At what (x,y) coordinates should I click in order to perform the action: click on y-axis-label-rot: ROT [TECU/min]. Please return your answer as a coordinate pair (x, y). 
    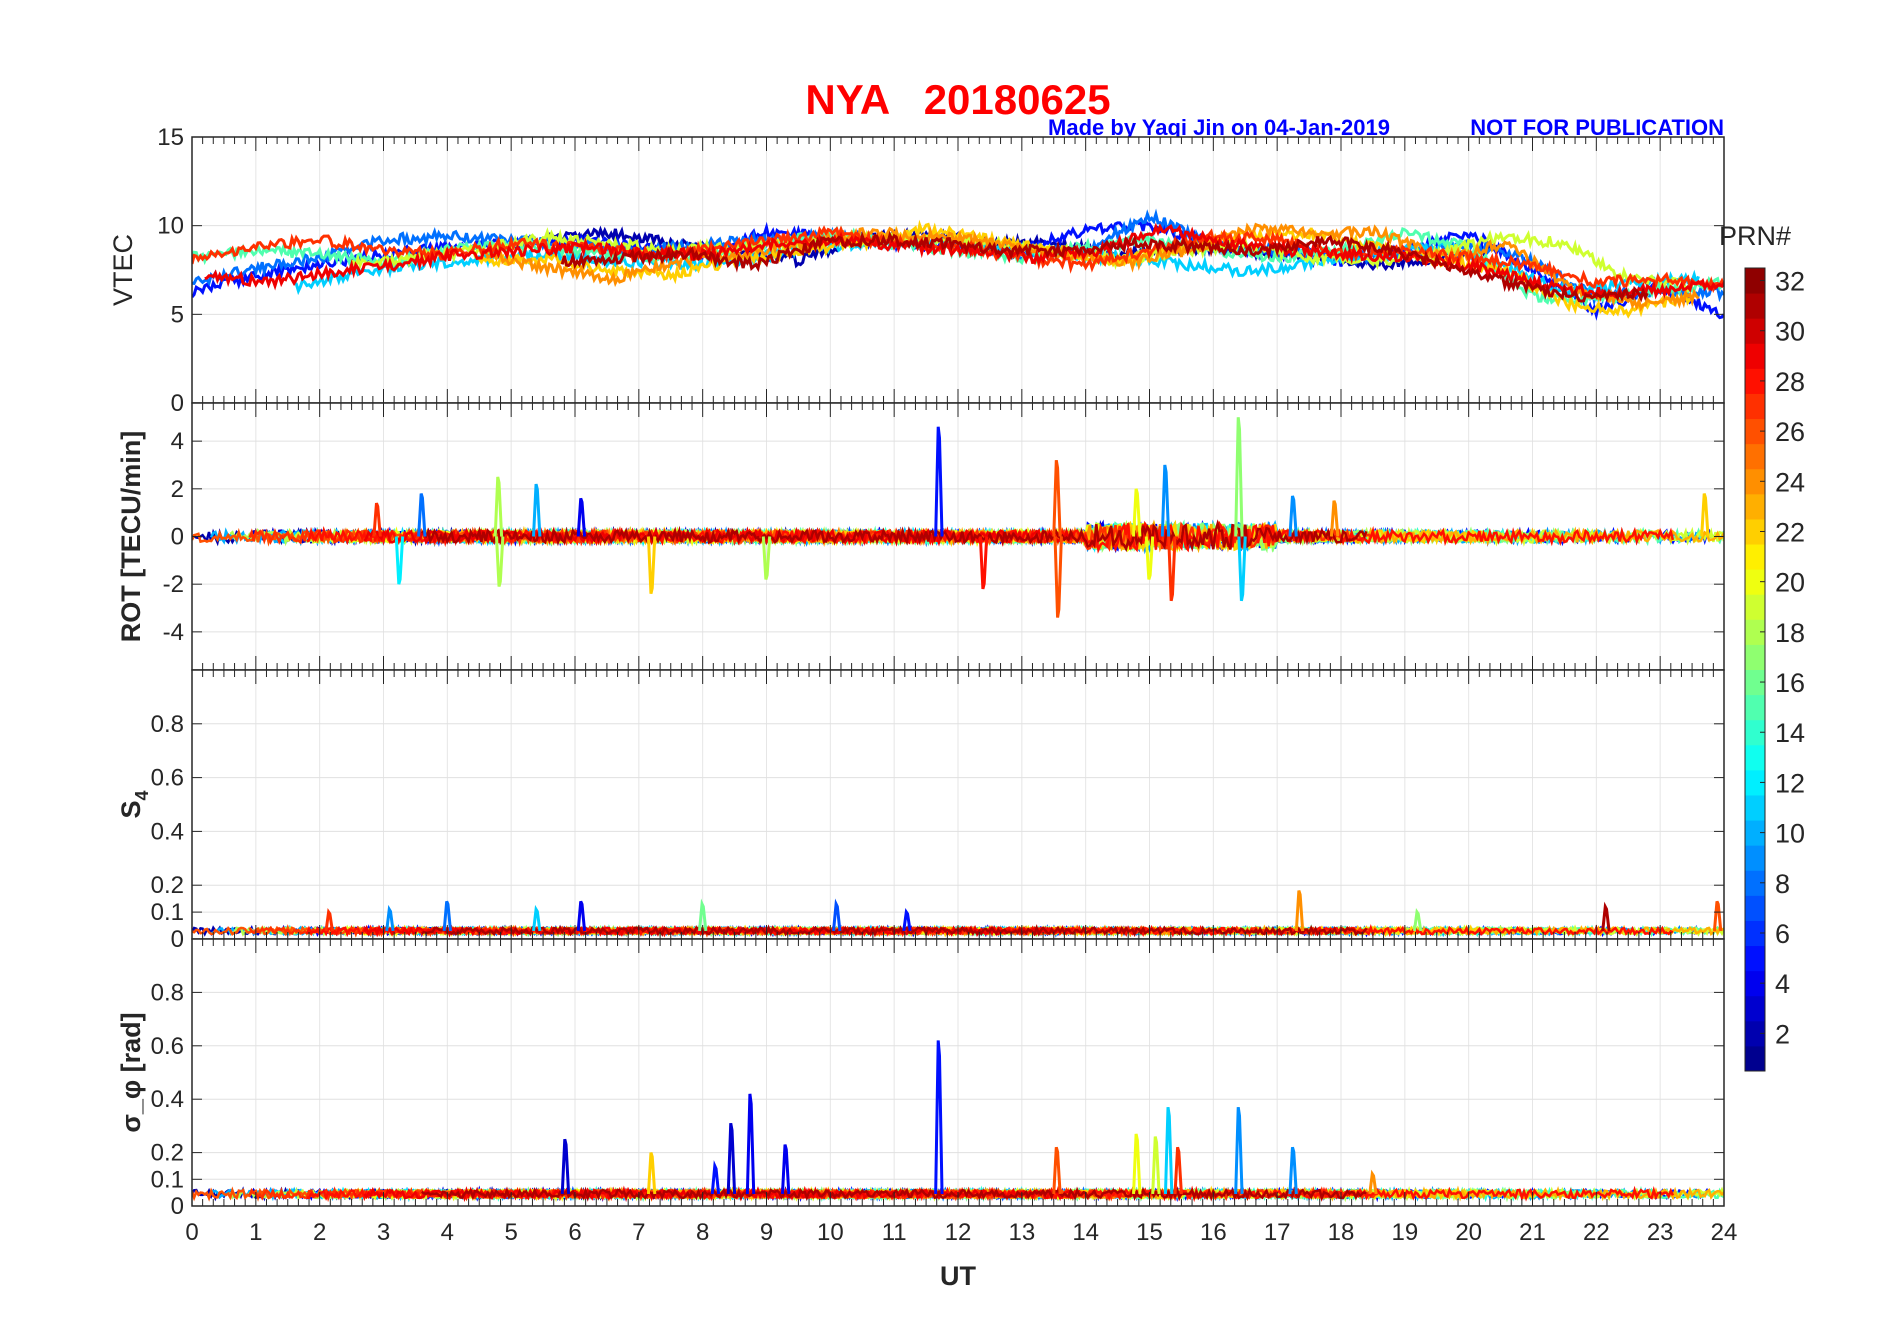
    Looking at the image, I should click on (131, 536).